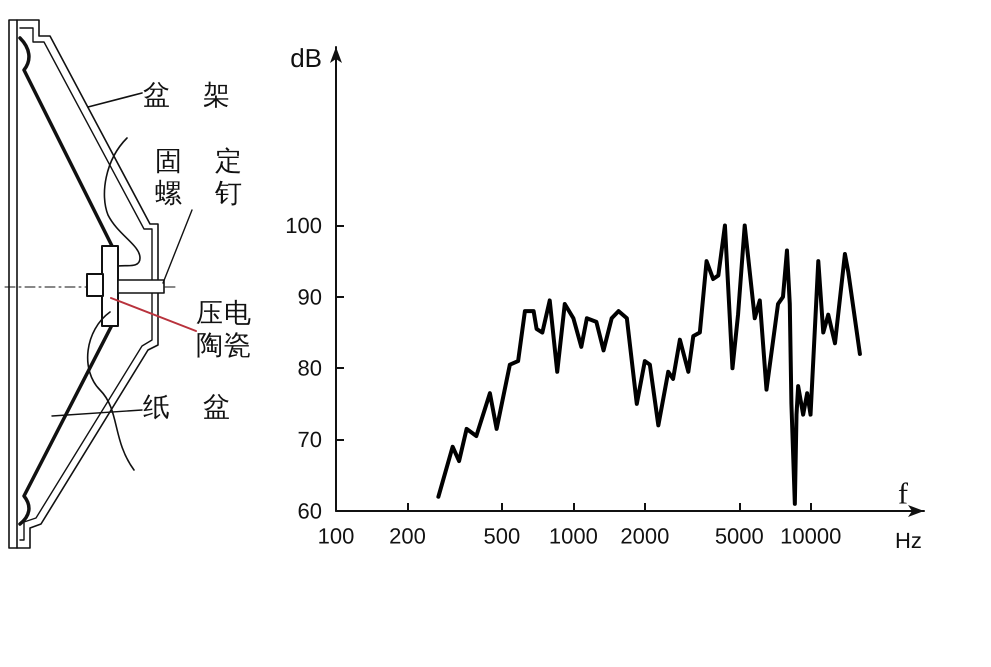 This screenshot has height=667, width=991. I want to click on text: 压电陶瓷, so click(223, 330).